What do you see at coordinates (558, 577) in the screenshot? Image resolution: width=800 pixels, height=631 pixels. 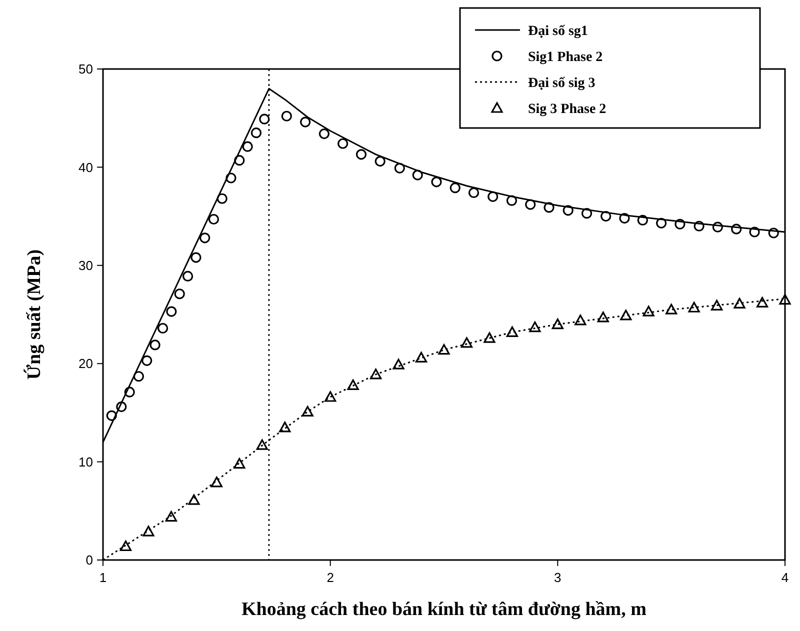 I see `x-tick-label: 3` at bounding box center [558, 577].